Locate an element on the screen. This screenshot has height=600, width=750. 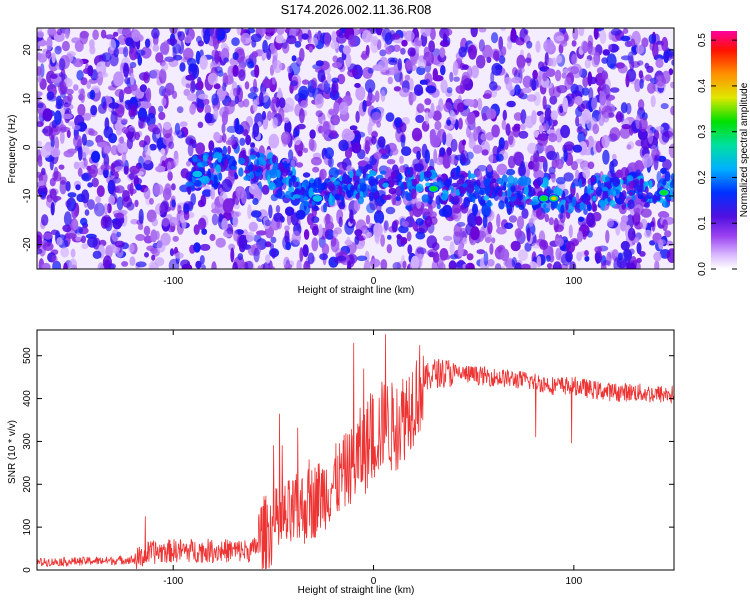
snr-y-label: SNR (10 * v/v) is located at coordinates (12, 452).